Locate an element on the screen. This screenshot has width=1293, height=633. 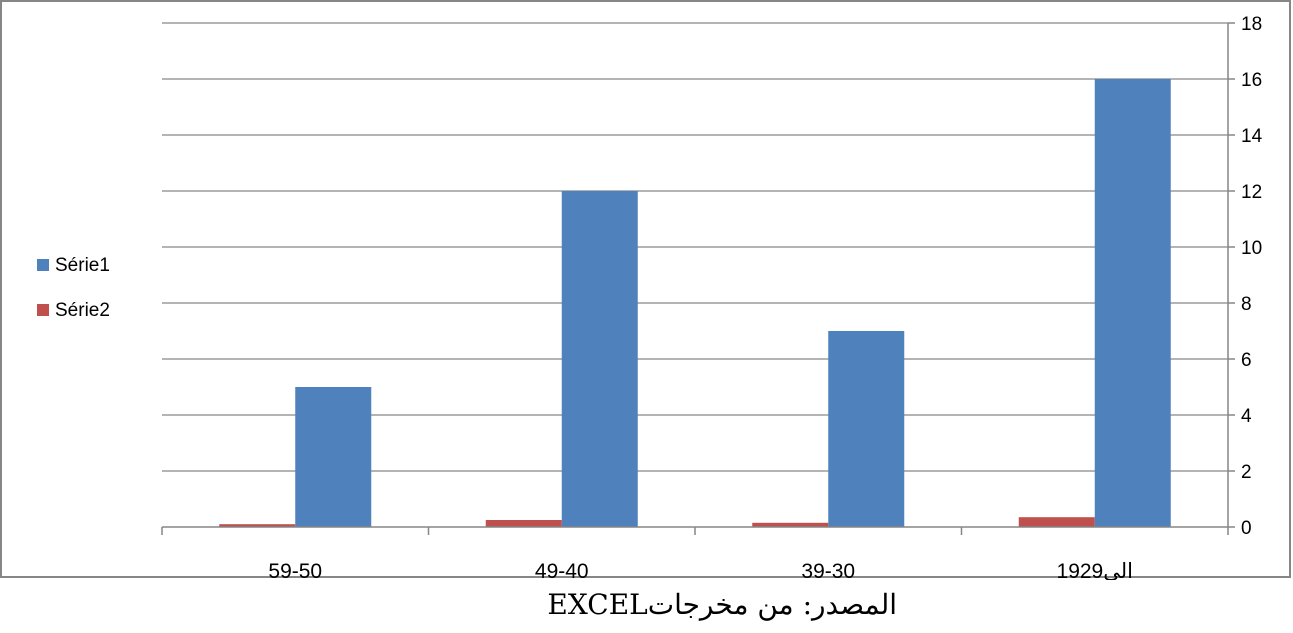
y-tick-label: 4 is located at coordinates (1246, 416).